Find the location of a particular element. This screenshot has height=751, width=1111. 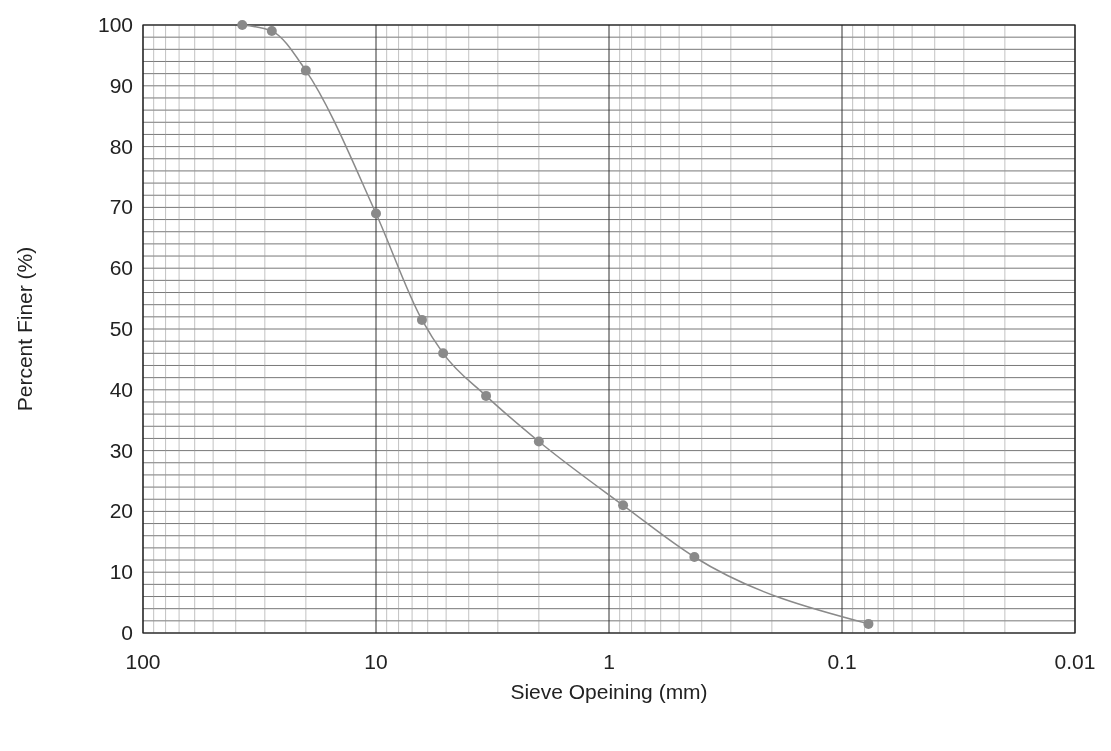

x-axis-title: Sieve Opeining (mm) is located at coordinates (609, 691).